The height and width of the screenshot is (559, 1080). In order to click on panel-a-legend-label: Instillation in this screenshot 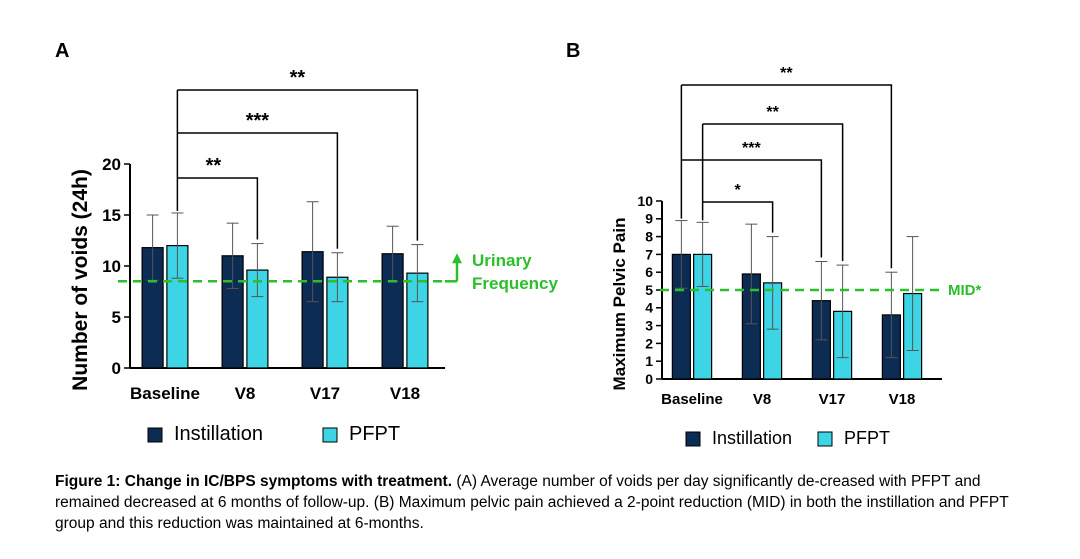, I will do `click(218, 434)`.